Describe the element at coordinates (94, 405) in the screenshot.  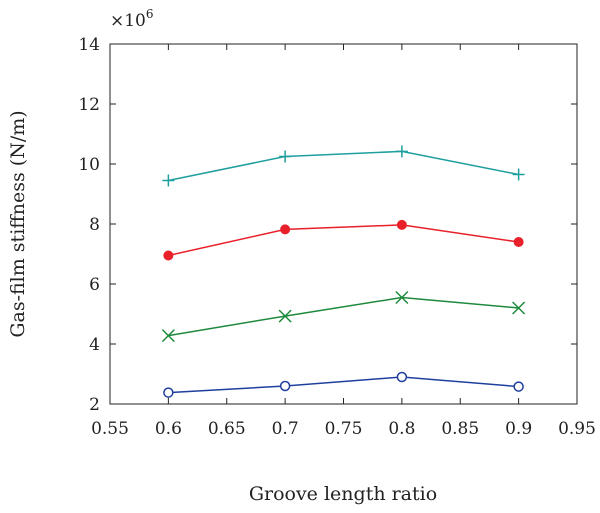
I see `y-tick-label: 2` at that location.